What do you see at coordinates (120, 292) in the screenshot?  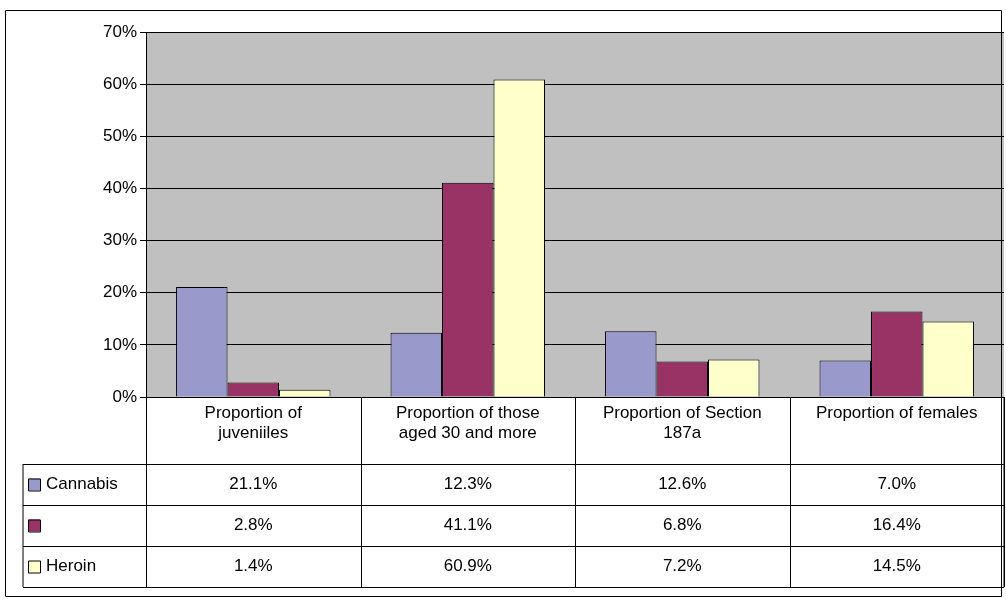 I see `y-tick-label: 20%` at bounding box center [120, 292].